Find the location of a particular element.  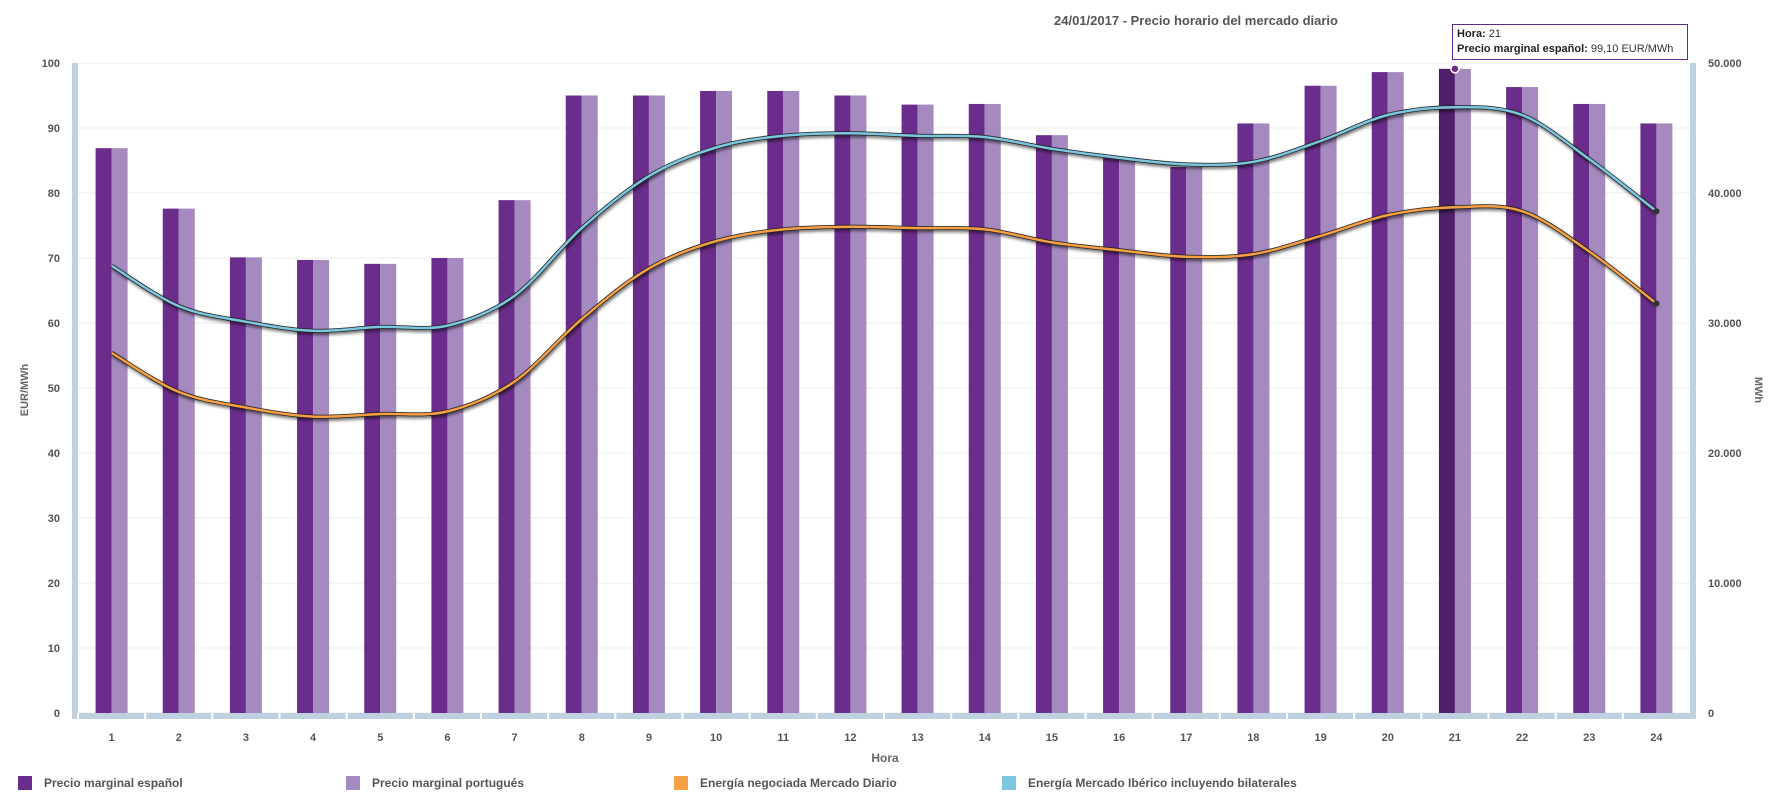

tooltip-label-hour: Hora: is located at coordinates (1471, 34).